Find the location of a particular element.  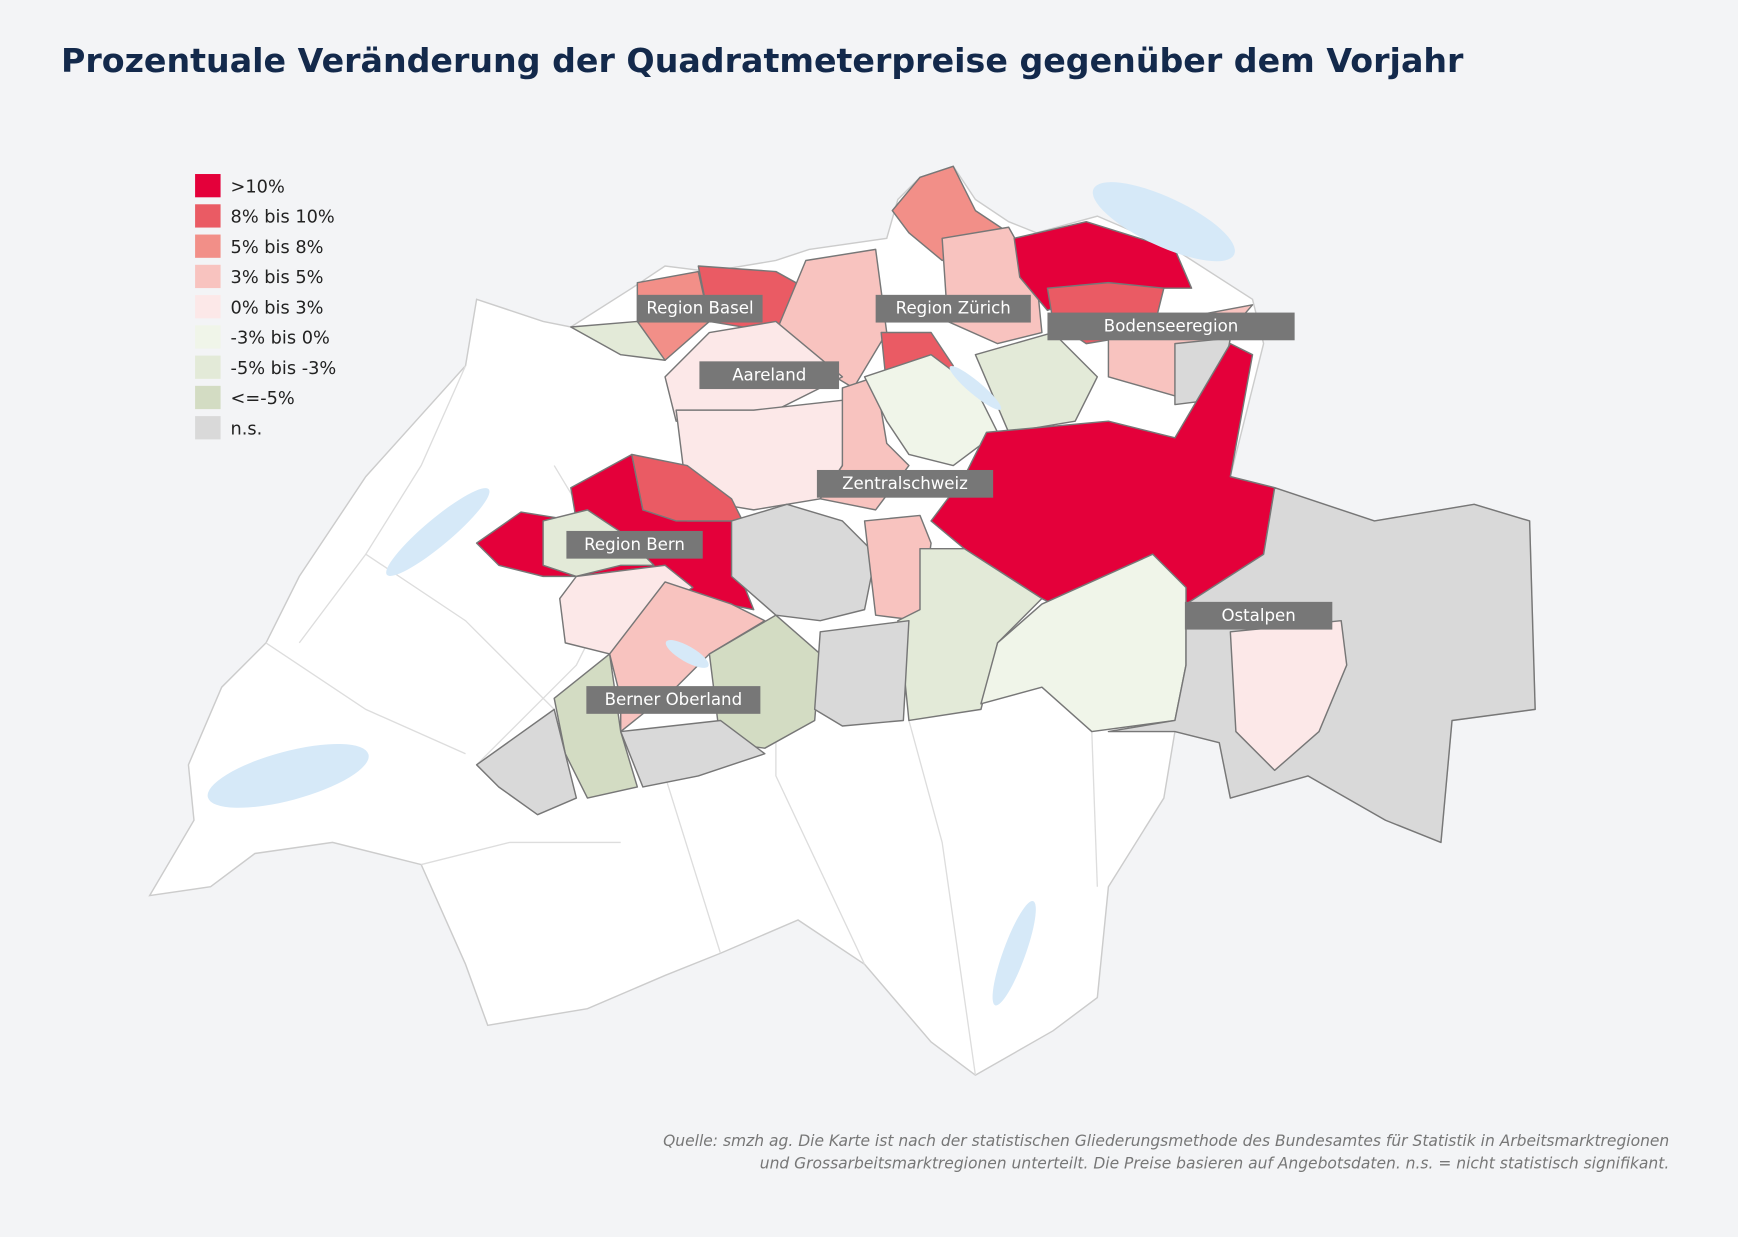

legend-label: 5% bis 8% is located at coordinates (277, 248).